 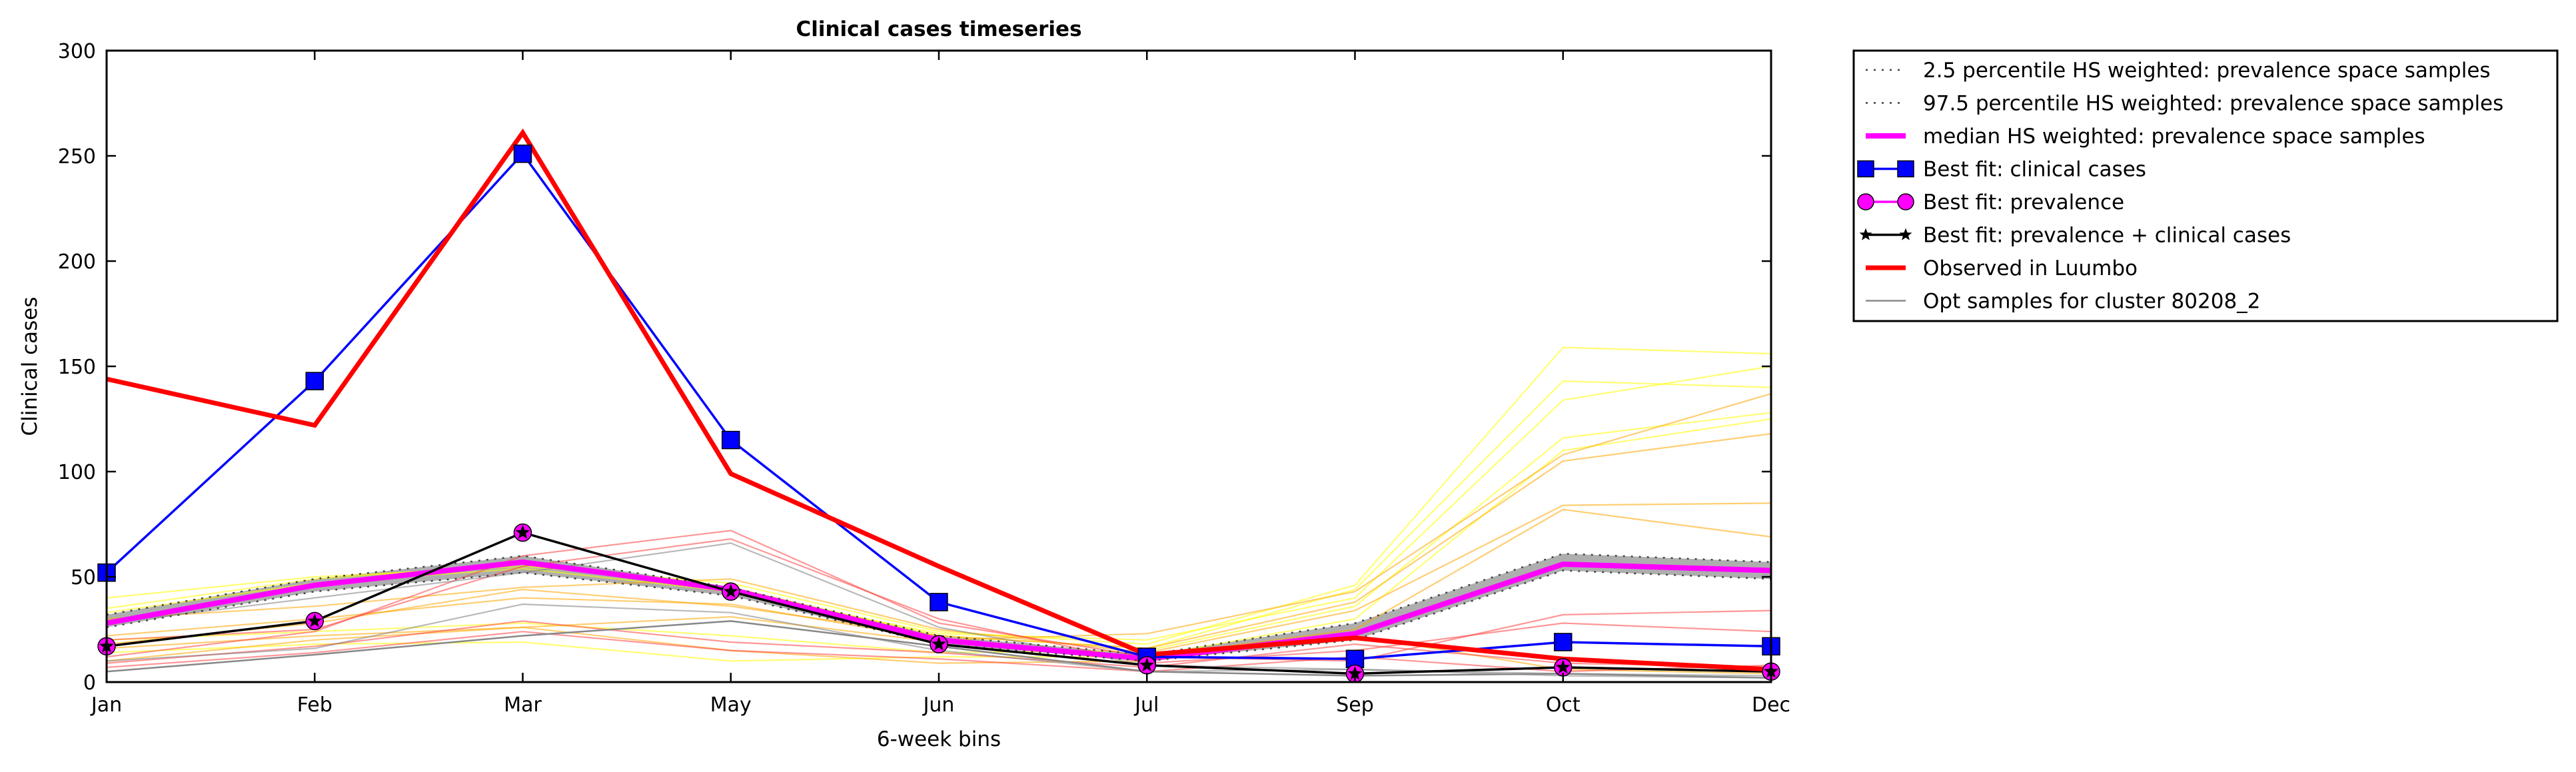 I want to click on x-tick-label: Dec, so click(x=1771, y=705).